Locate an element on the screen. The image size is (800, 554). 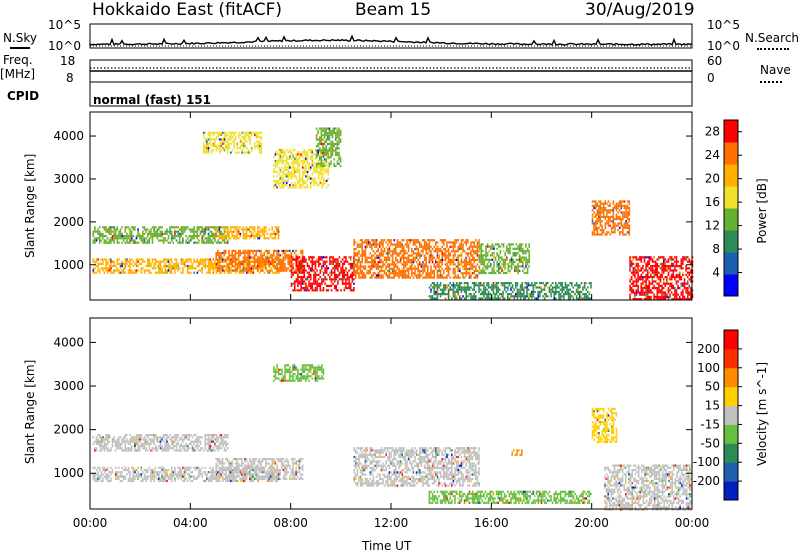
x-tick-label: 16:00 is located at coordinates (491, 523).